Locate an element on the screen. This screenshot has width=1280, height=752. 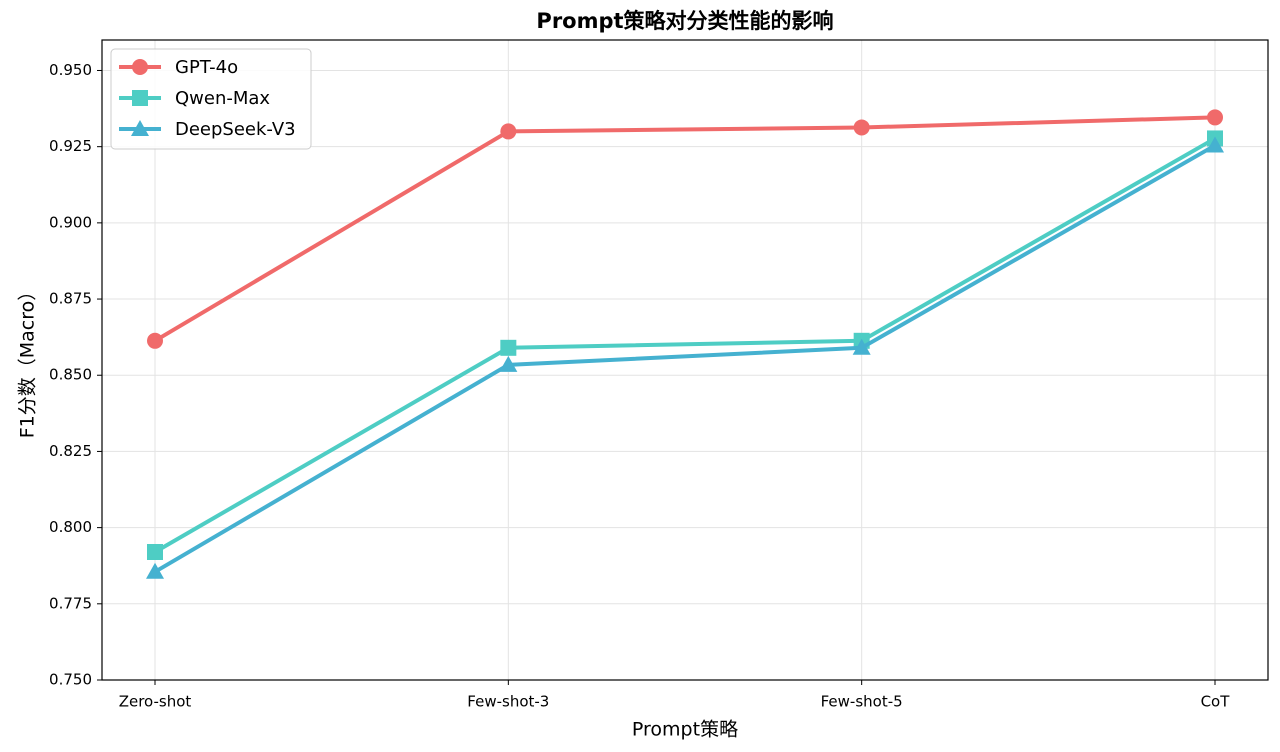
y-tick-label: 0.850 is located at coordinates (70, 375).